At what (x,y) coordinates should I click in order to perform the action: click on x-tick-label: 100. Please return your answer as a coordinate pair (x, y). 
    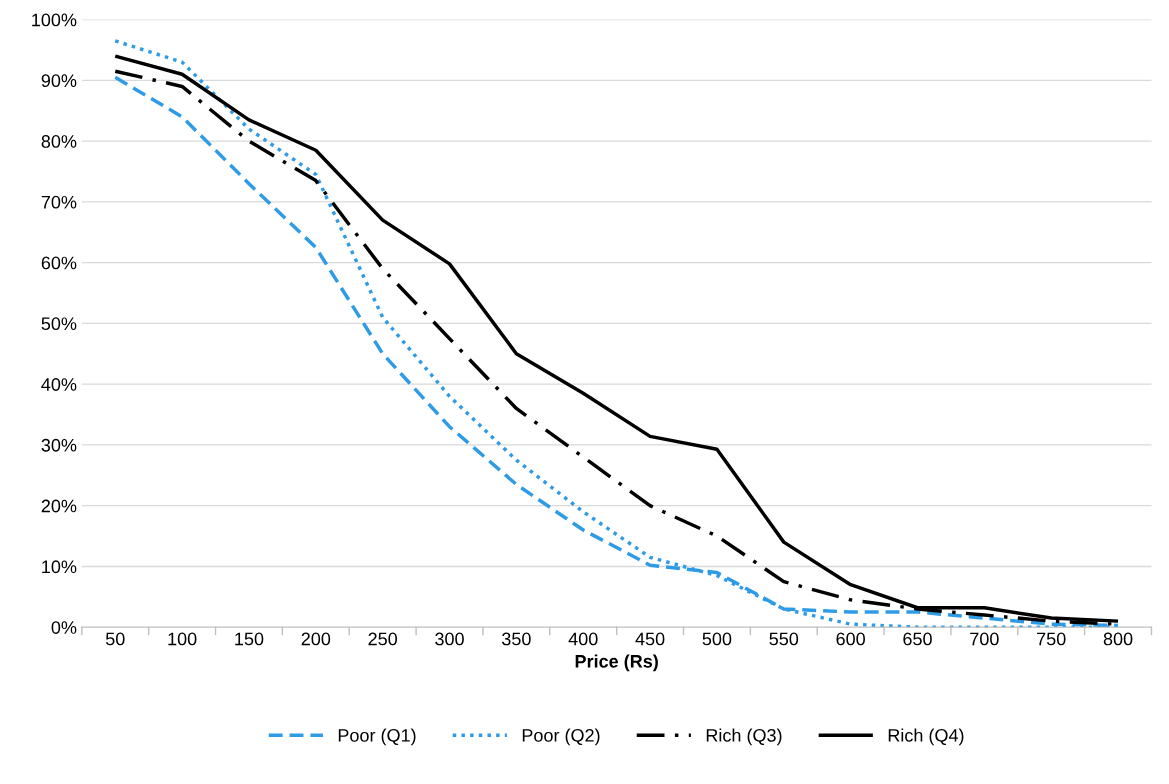
    Looking at the image, I should click on (182, 639).